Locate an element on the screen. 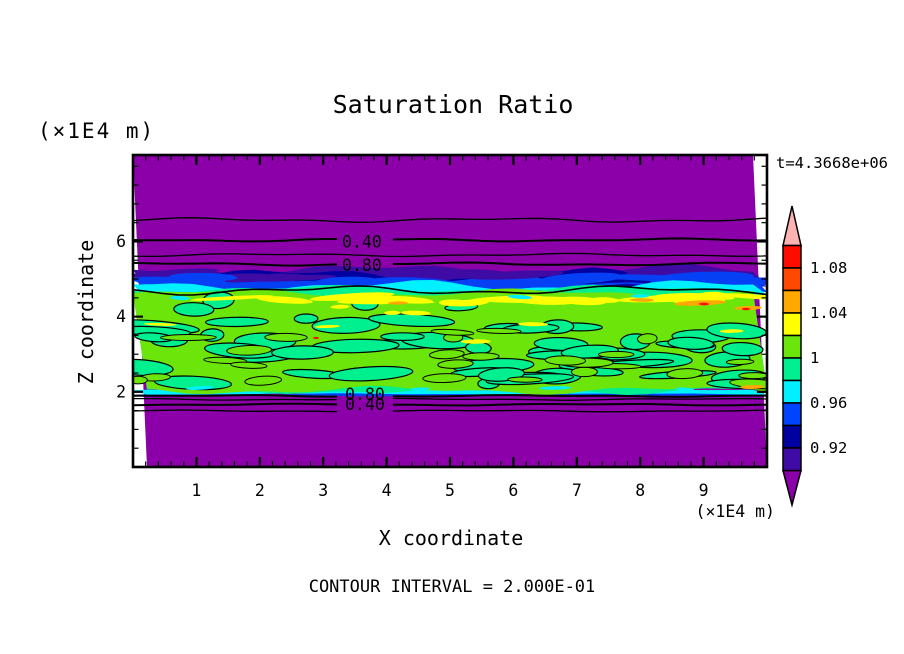 The height and width of the screenshot is (654, 904). colorbar: 1.08 1.04 1 0.96 0.92 is located at coordinates (814, 356).